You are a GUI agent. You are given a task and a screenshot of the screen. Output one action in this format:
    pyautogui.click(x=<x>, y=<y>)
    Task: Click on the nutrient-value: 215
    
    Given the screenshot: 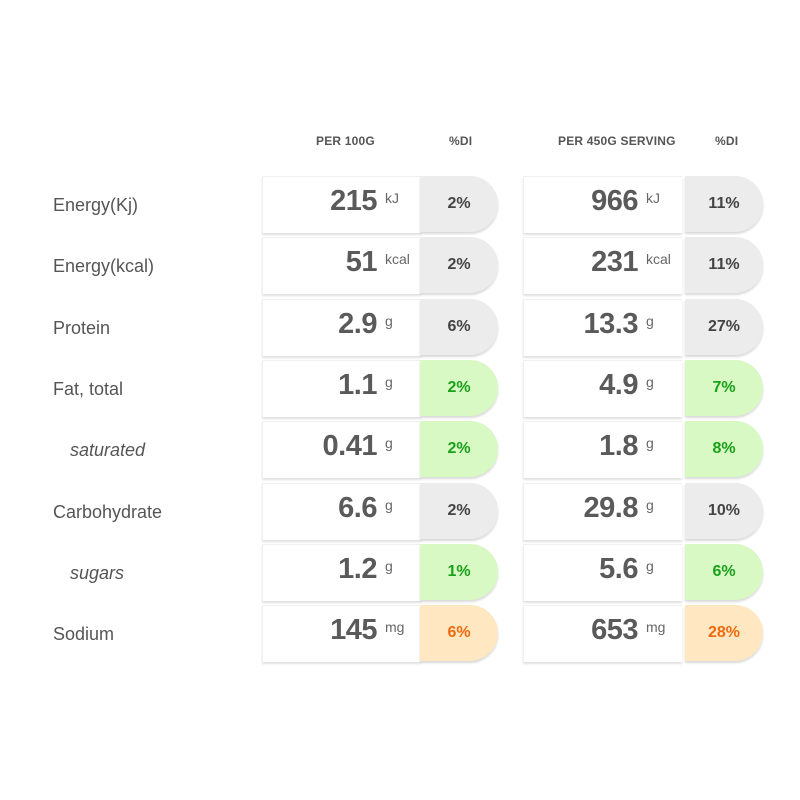 What is the action you would take?
    pyautogui.click(x=353, y=201)
    